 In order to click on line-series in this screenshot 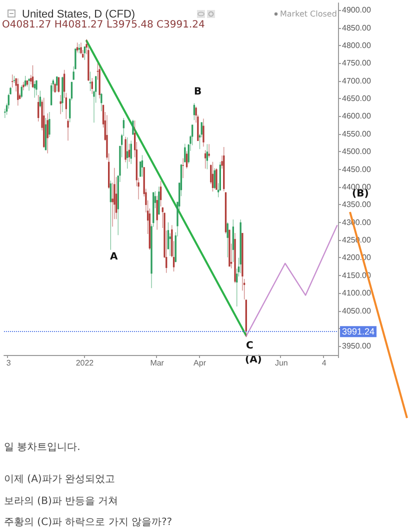, I will do `click(292, 280)`.